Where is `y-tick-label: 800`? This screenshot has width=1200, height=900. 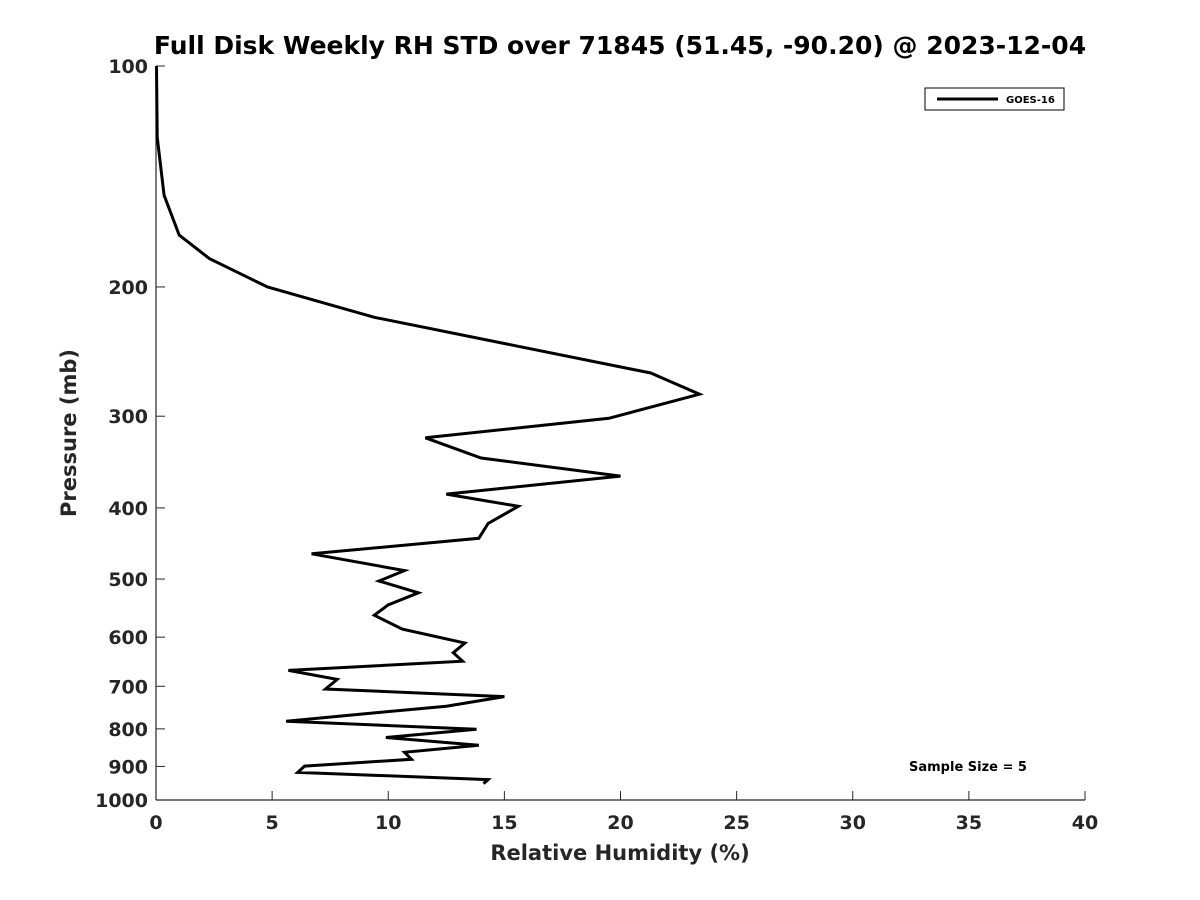 y-tick-label: 800 is located at coordinates (128, 730).